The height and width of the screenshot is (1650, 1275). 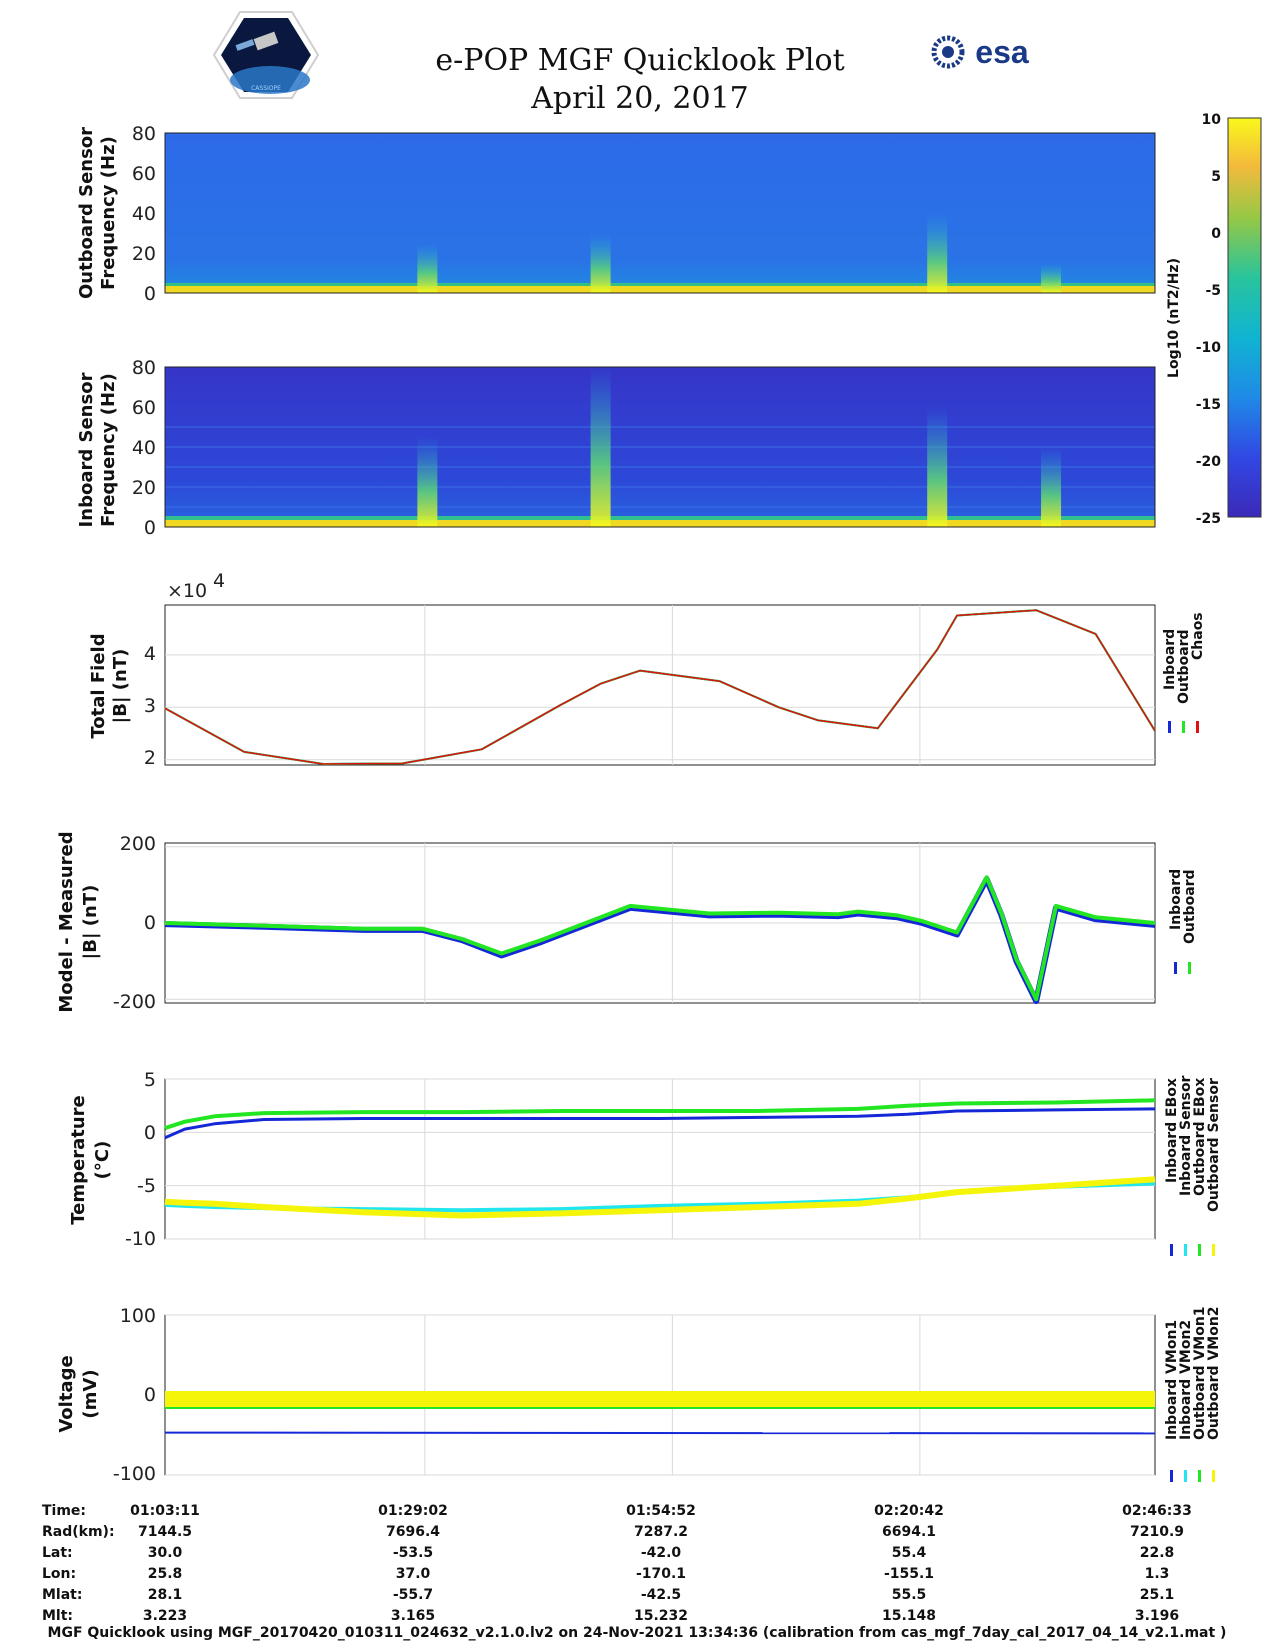 I want to click on temp-legend-inboard-sensor: Inboard Sensor, so click(x=1186, y=1135).